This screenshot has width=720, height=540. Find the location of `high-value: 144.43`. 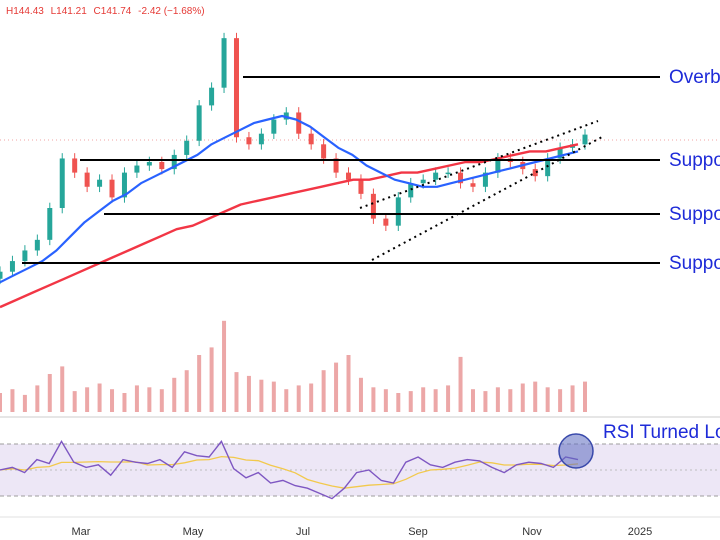

high-value: 144.43 is located at coordinates (28, 11).